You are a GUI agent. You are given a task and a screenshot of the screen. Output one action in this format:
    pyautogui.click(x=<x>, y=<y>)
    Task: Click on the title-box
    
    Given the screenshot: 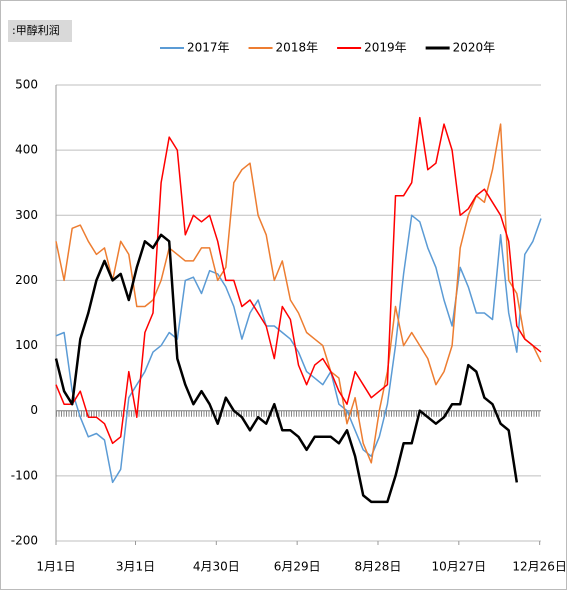 What is the action you would take?
    pyautogui.click(x=40, y=31)
    